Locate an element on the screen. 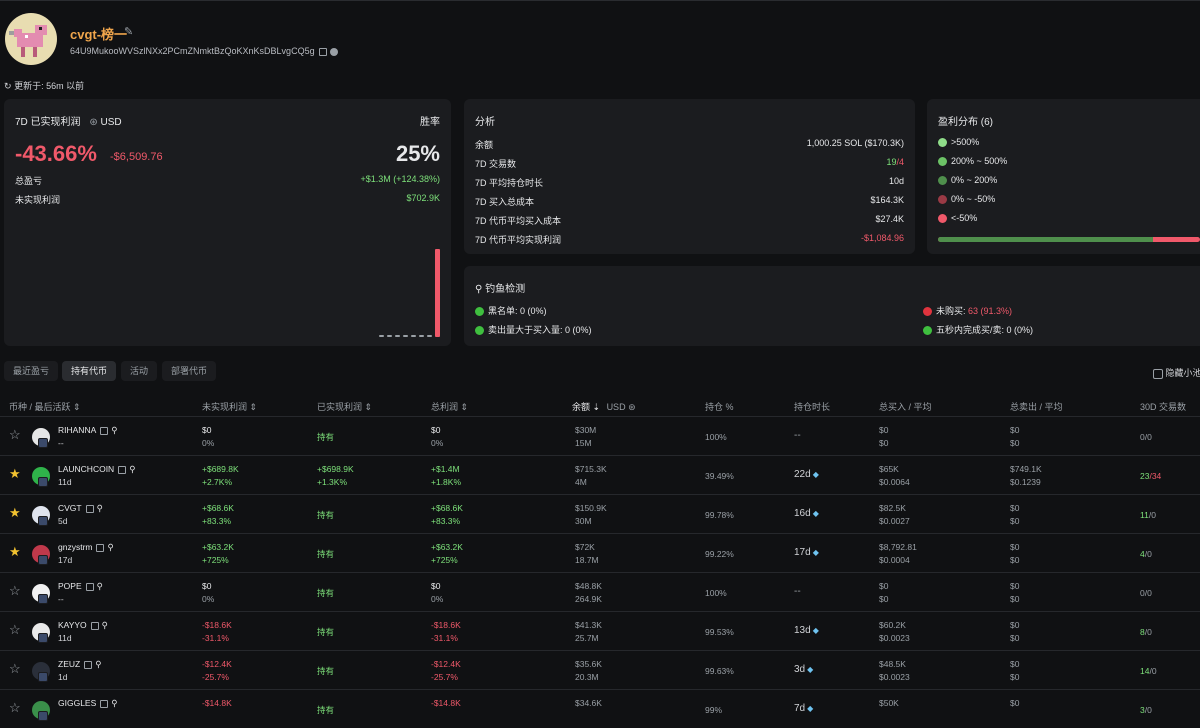  analysis-title: 分析 is located at coordinates (485, 122).